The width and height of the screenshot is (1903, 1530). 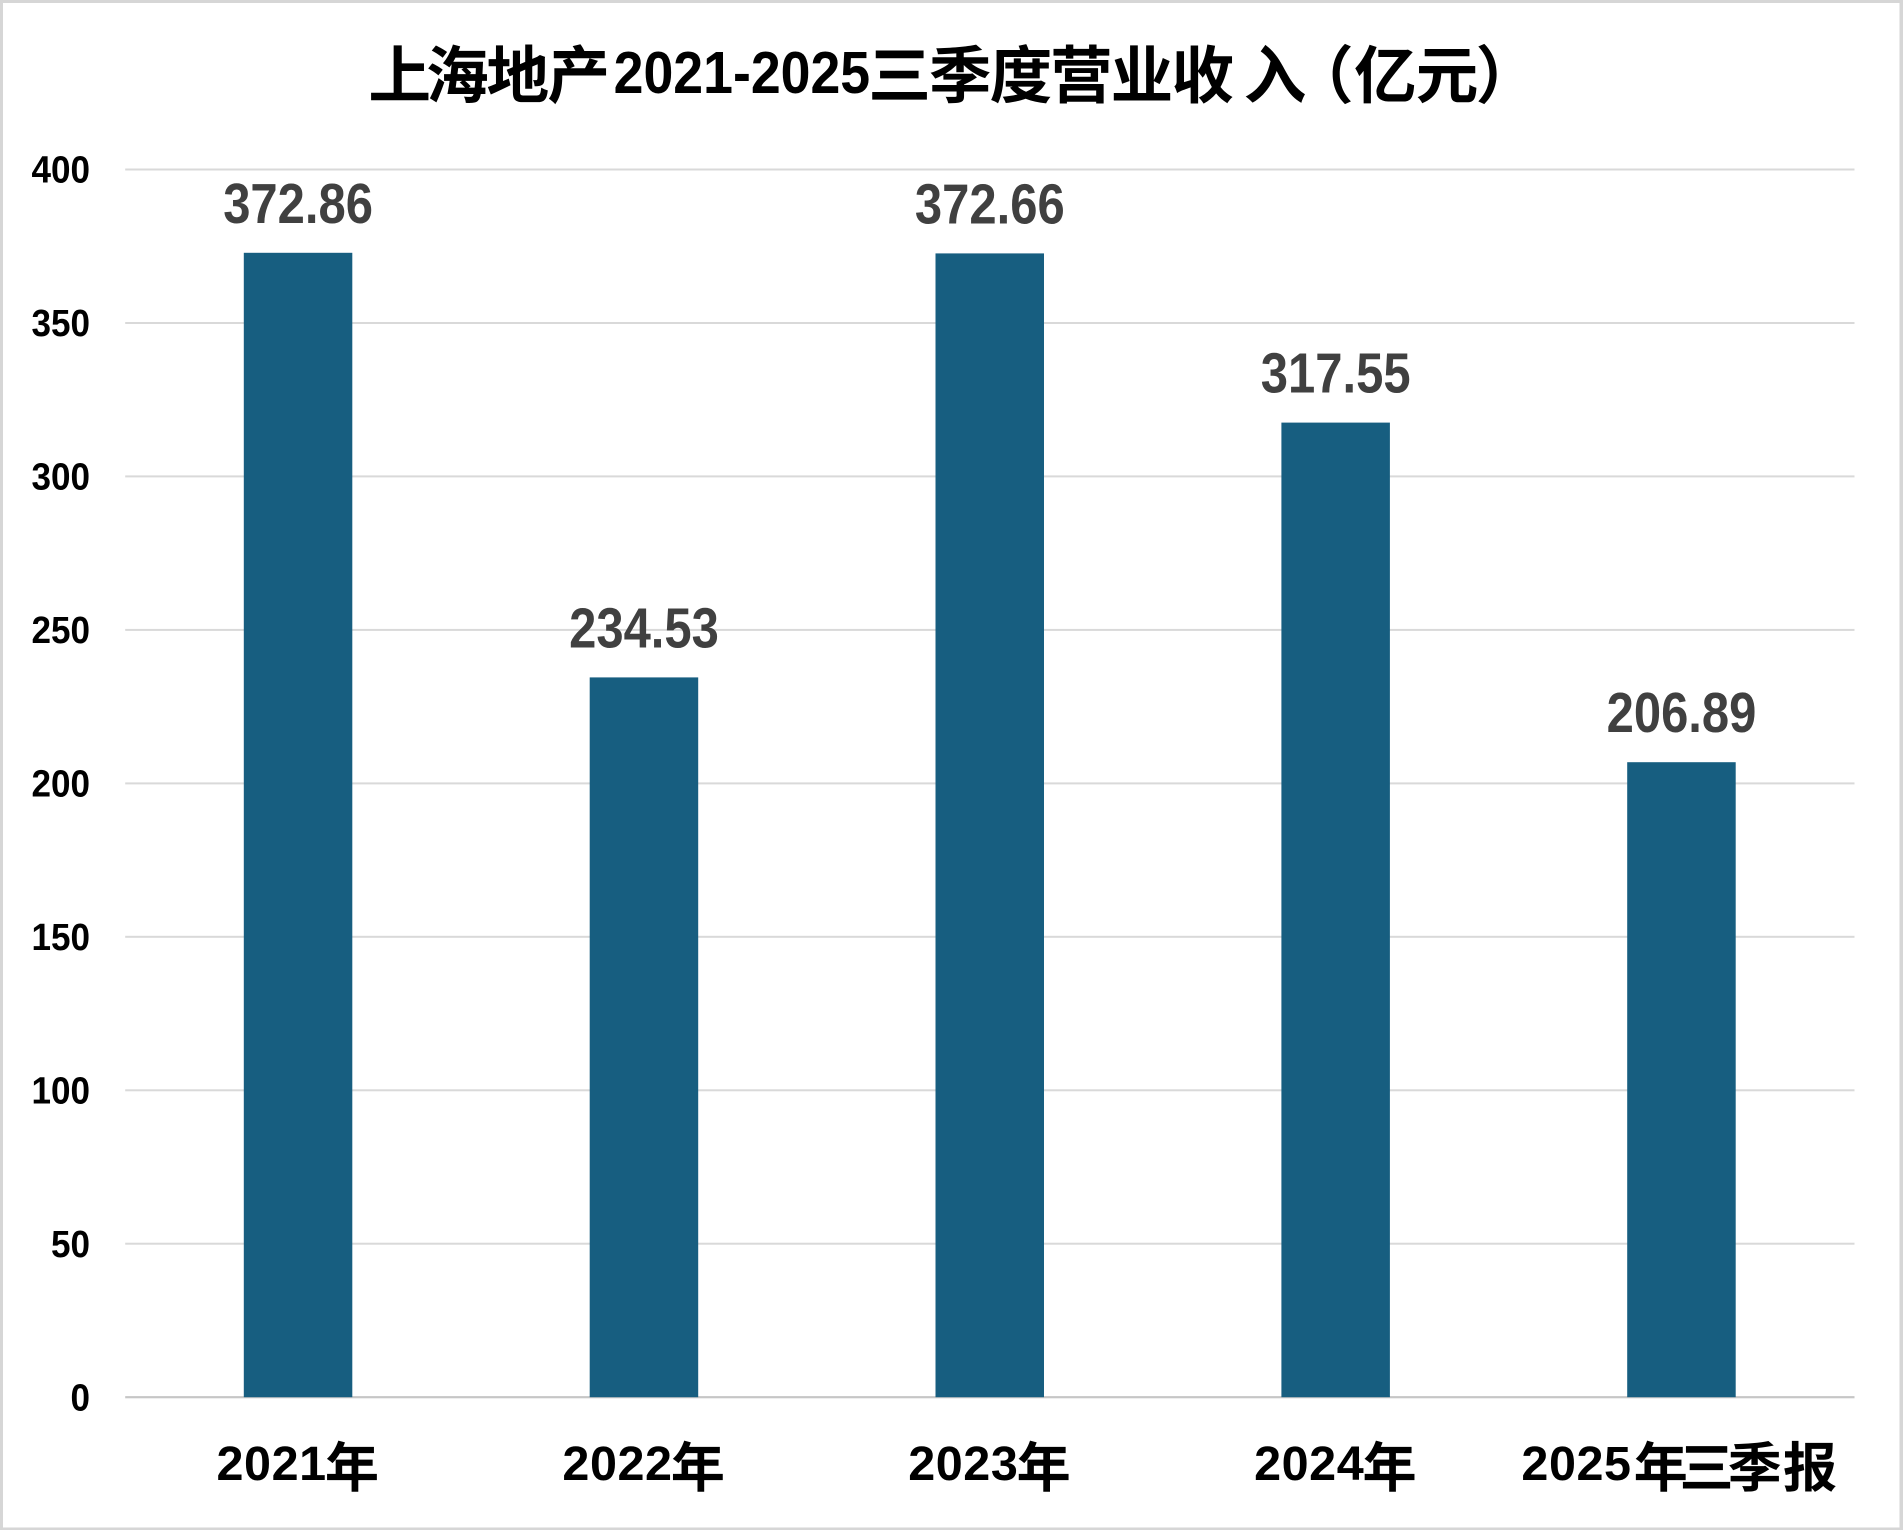 I want to click on svg-text: 372.66, so click(x=990, y=204).